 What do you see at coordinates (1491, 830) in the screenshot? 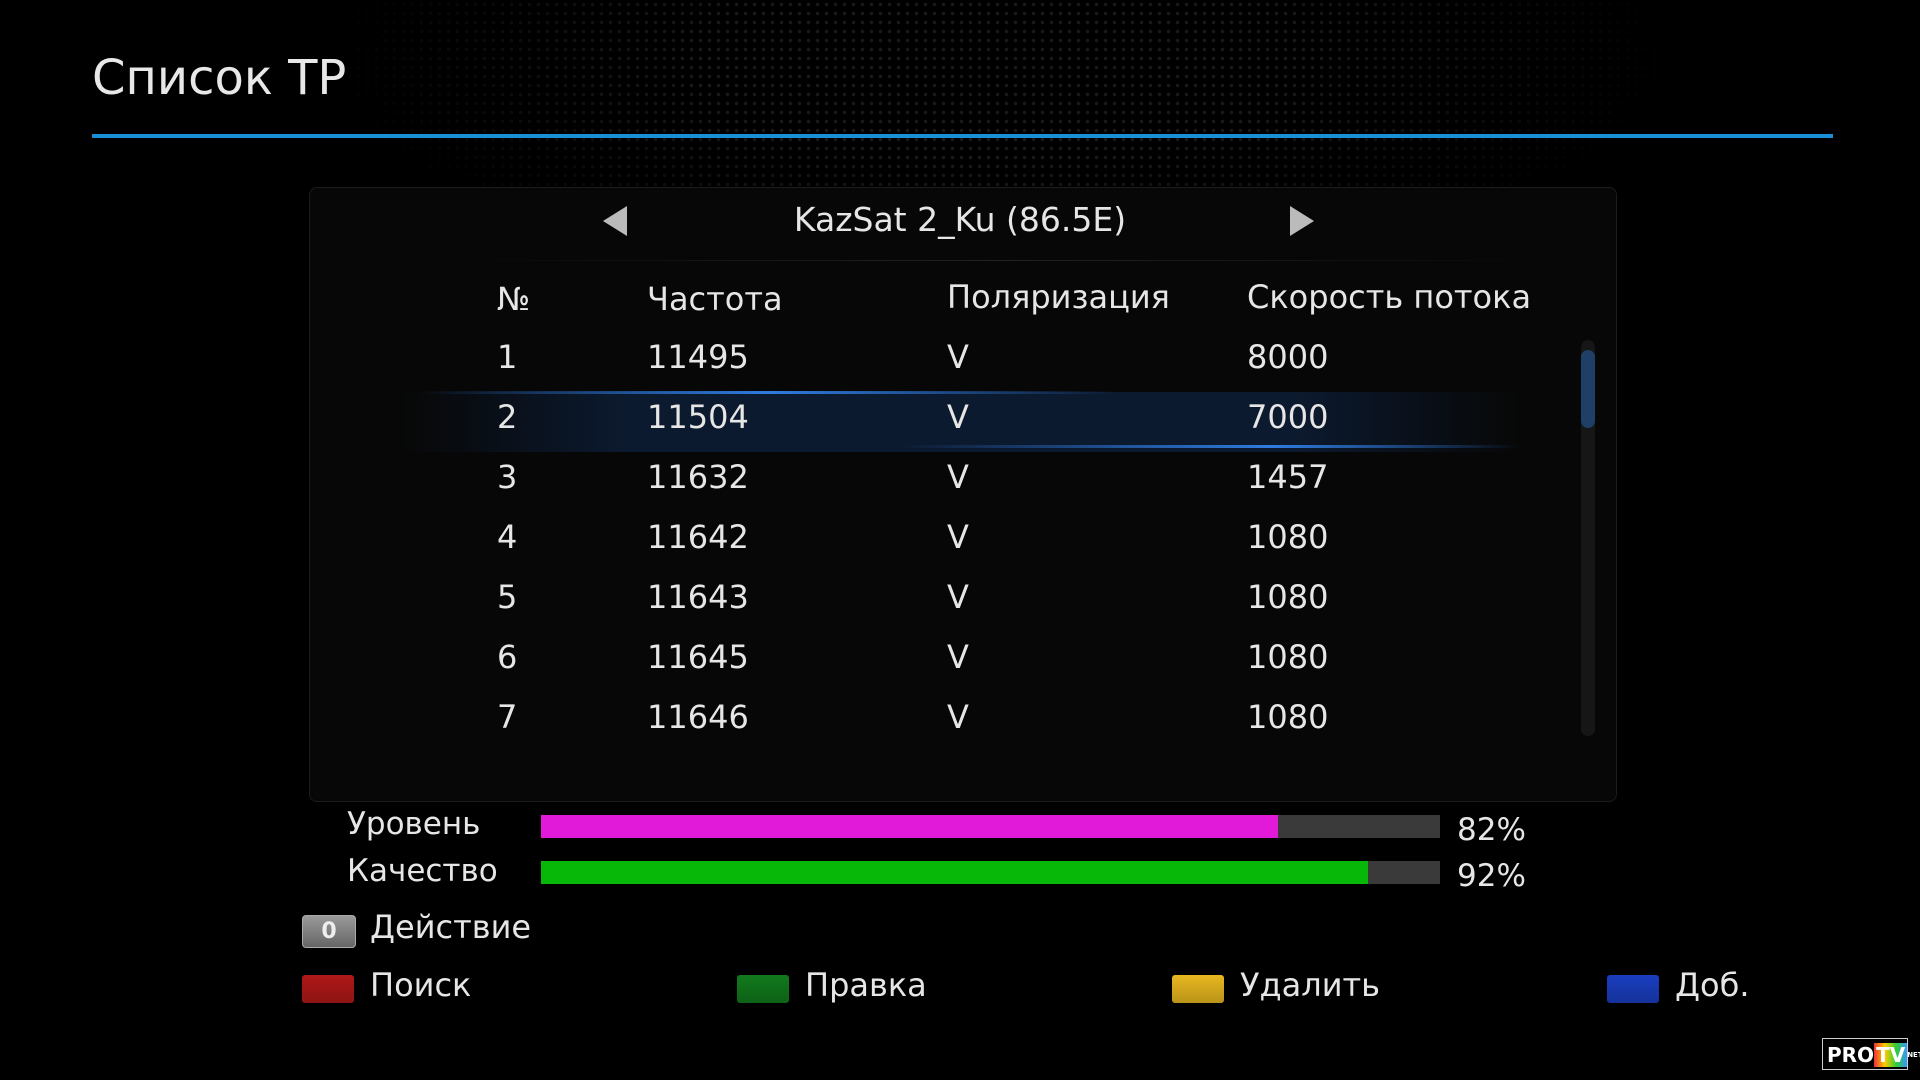
I see `level-percent: 82%` at bounding box center [1491, 830].